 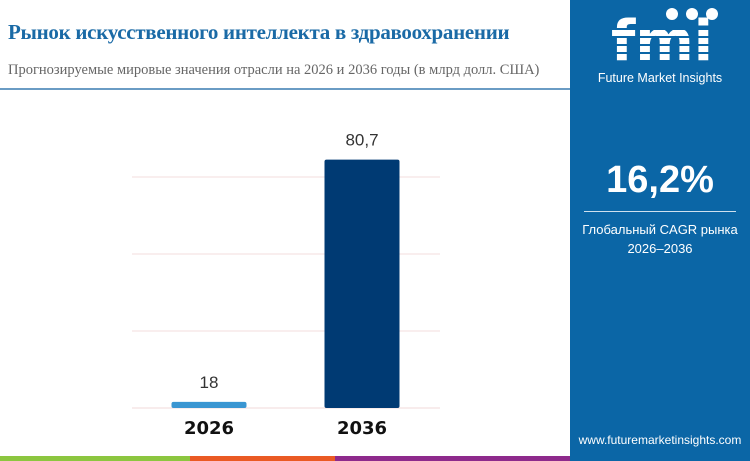 I want to click on bar-2036, so click(x=362, y=283).